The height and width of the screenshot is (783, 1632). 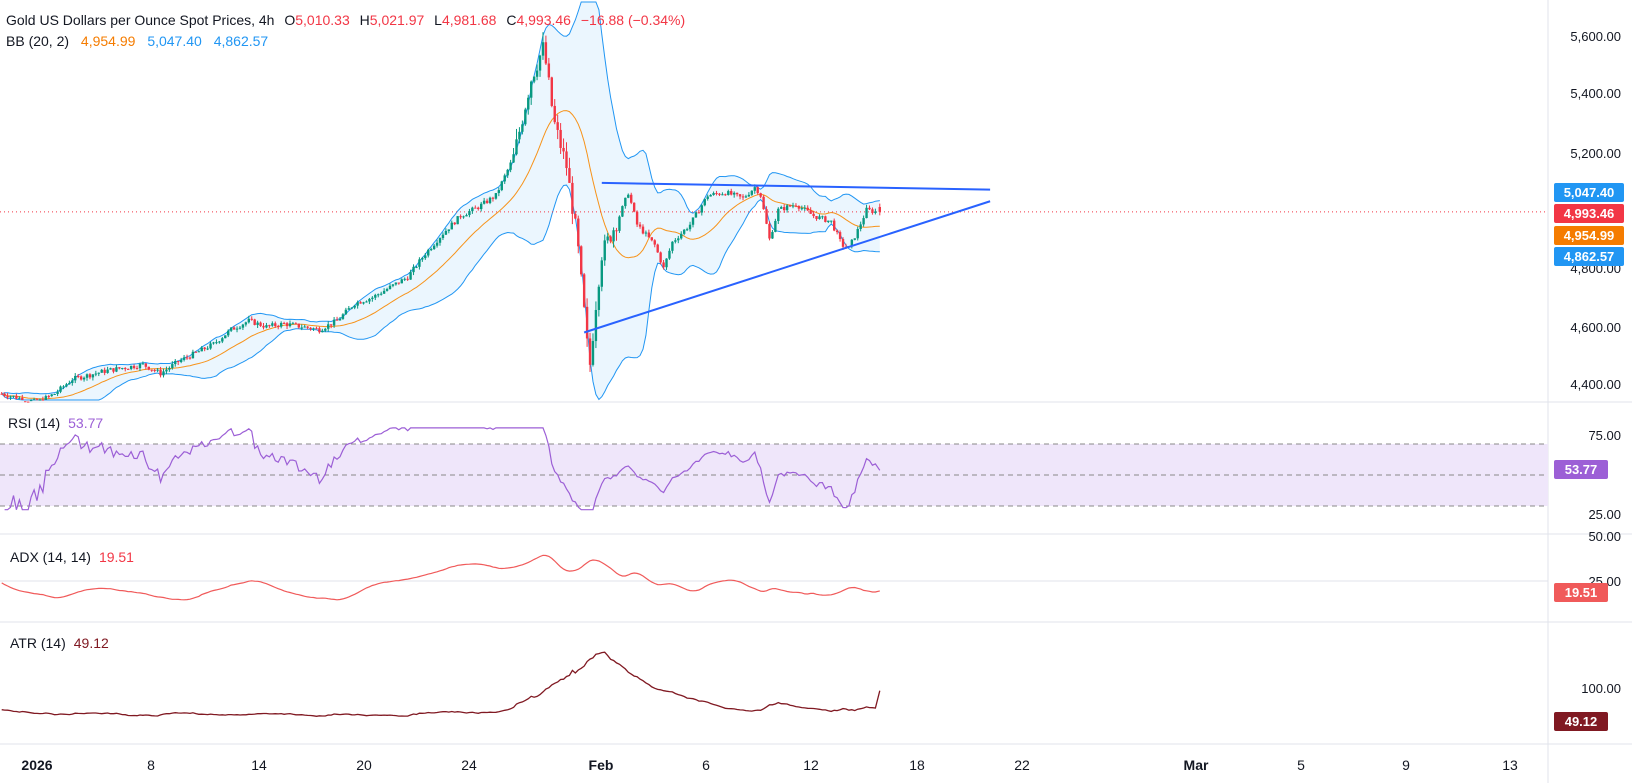 I want to click on adx-line, so click(x=440, y=577).